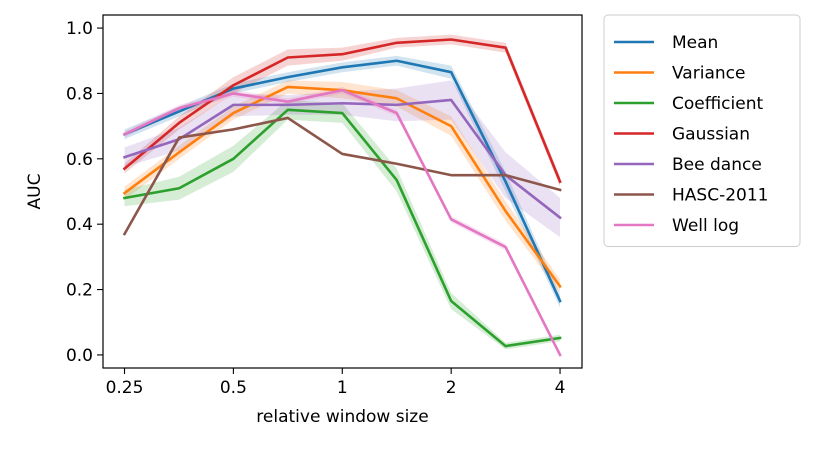  What do you see at coordinates (233, 388) in the screenshot?
I see `x-tick-label: 0.5` at bounding box center [233, 388].